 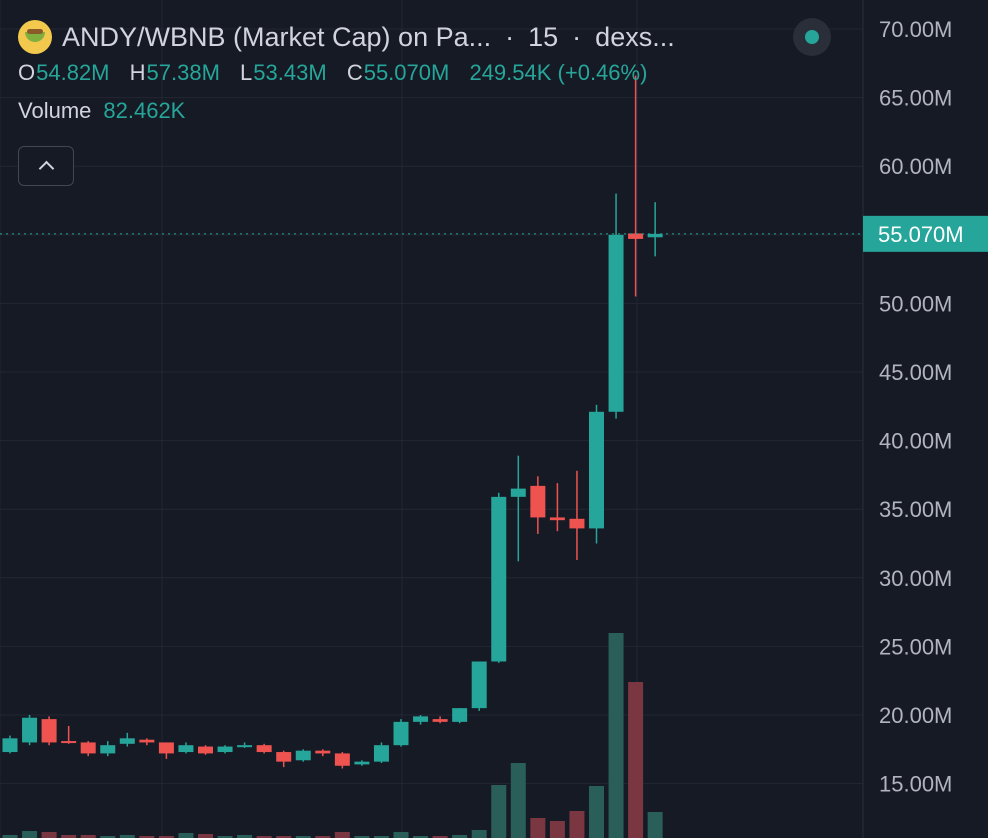 What do you see at coordinates (290, 72) in the screenshot?
I see `low-value: 53.43M` at bounding box center [290, 72].